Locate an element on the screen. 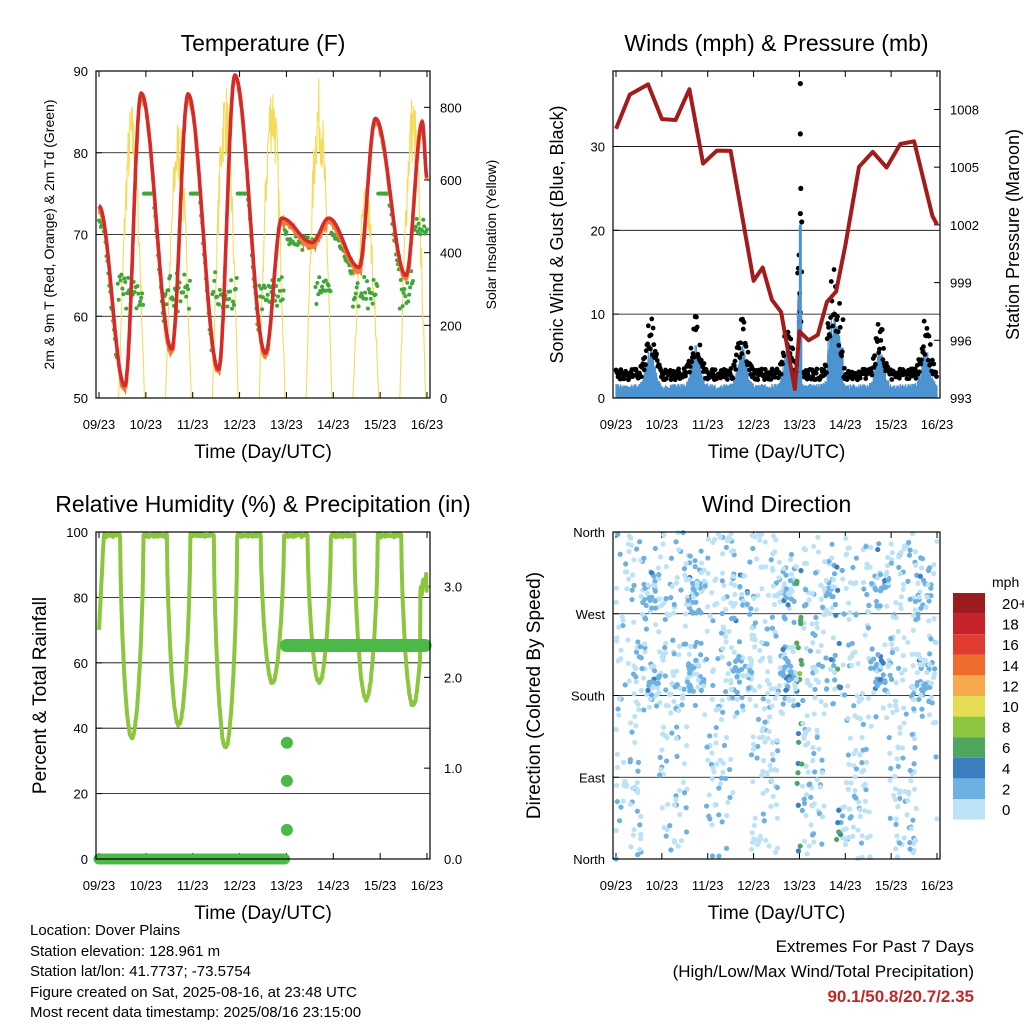 This screenshot has height=1024, width=1024. colorbar-swatch is located at coordinates (969, 809).